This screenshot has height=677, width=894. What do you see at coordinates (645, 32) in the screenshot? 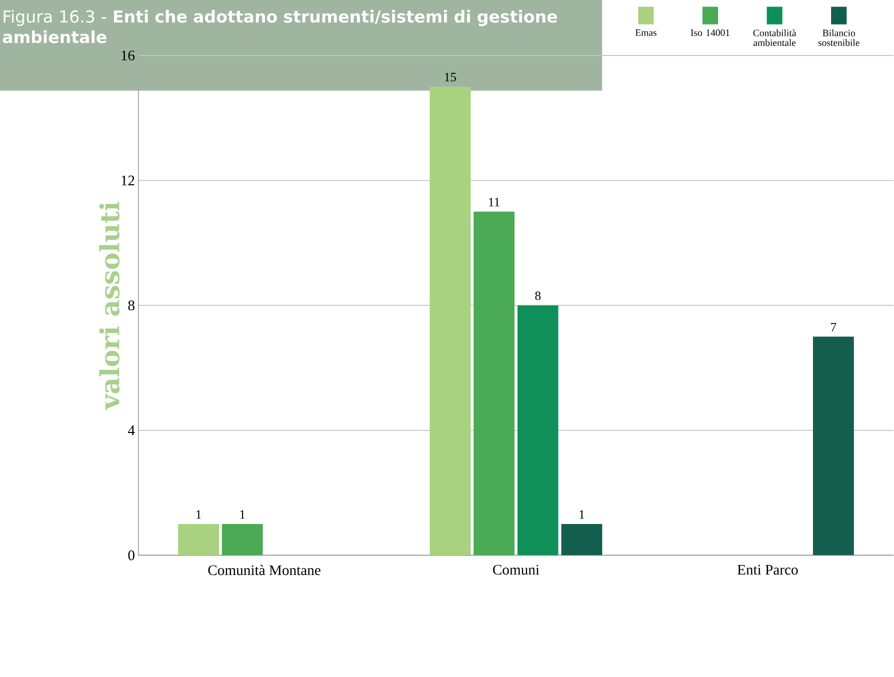
I see `legend-label: Emas` at bounding box center [645, 32].